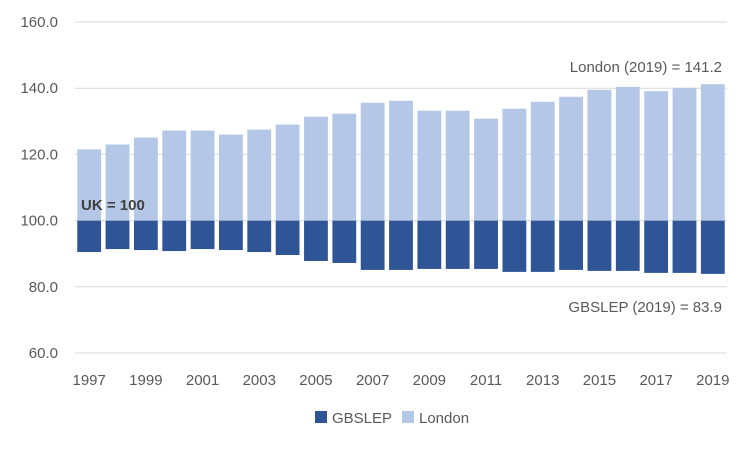  Describe the element at coordinates (39, 22) in the screenshot. I see `y-tick-label: 160.0` at that location.